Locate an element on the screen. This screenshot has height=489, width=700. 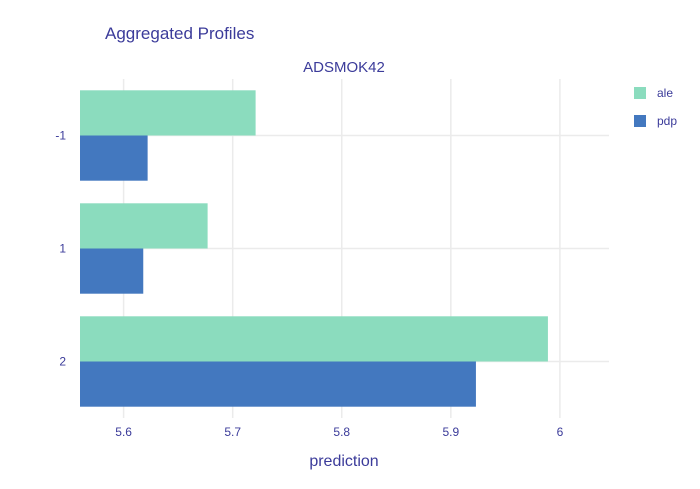
legend-label: pdp is located at coordinates (667, 121).